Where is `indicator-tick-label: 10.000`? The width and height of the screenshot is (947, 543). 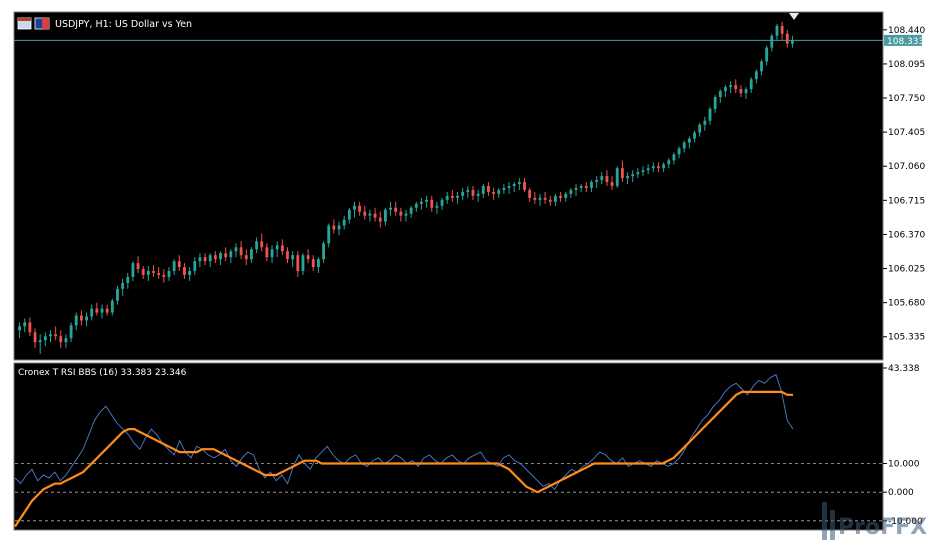 indicator-tick-label: 10.000 is located at coordinates (904, 465).